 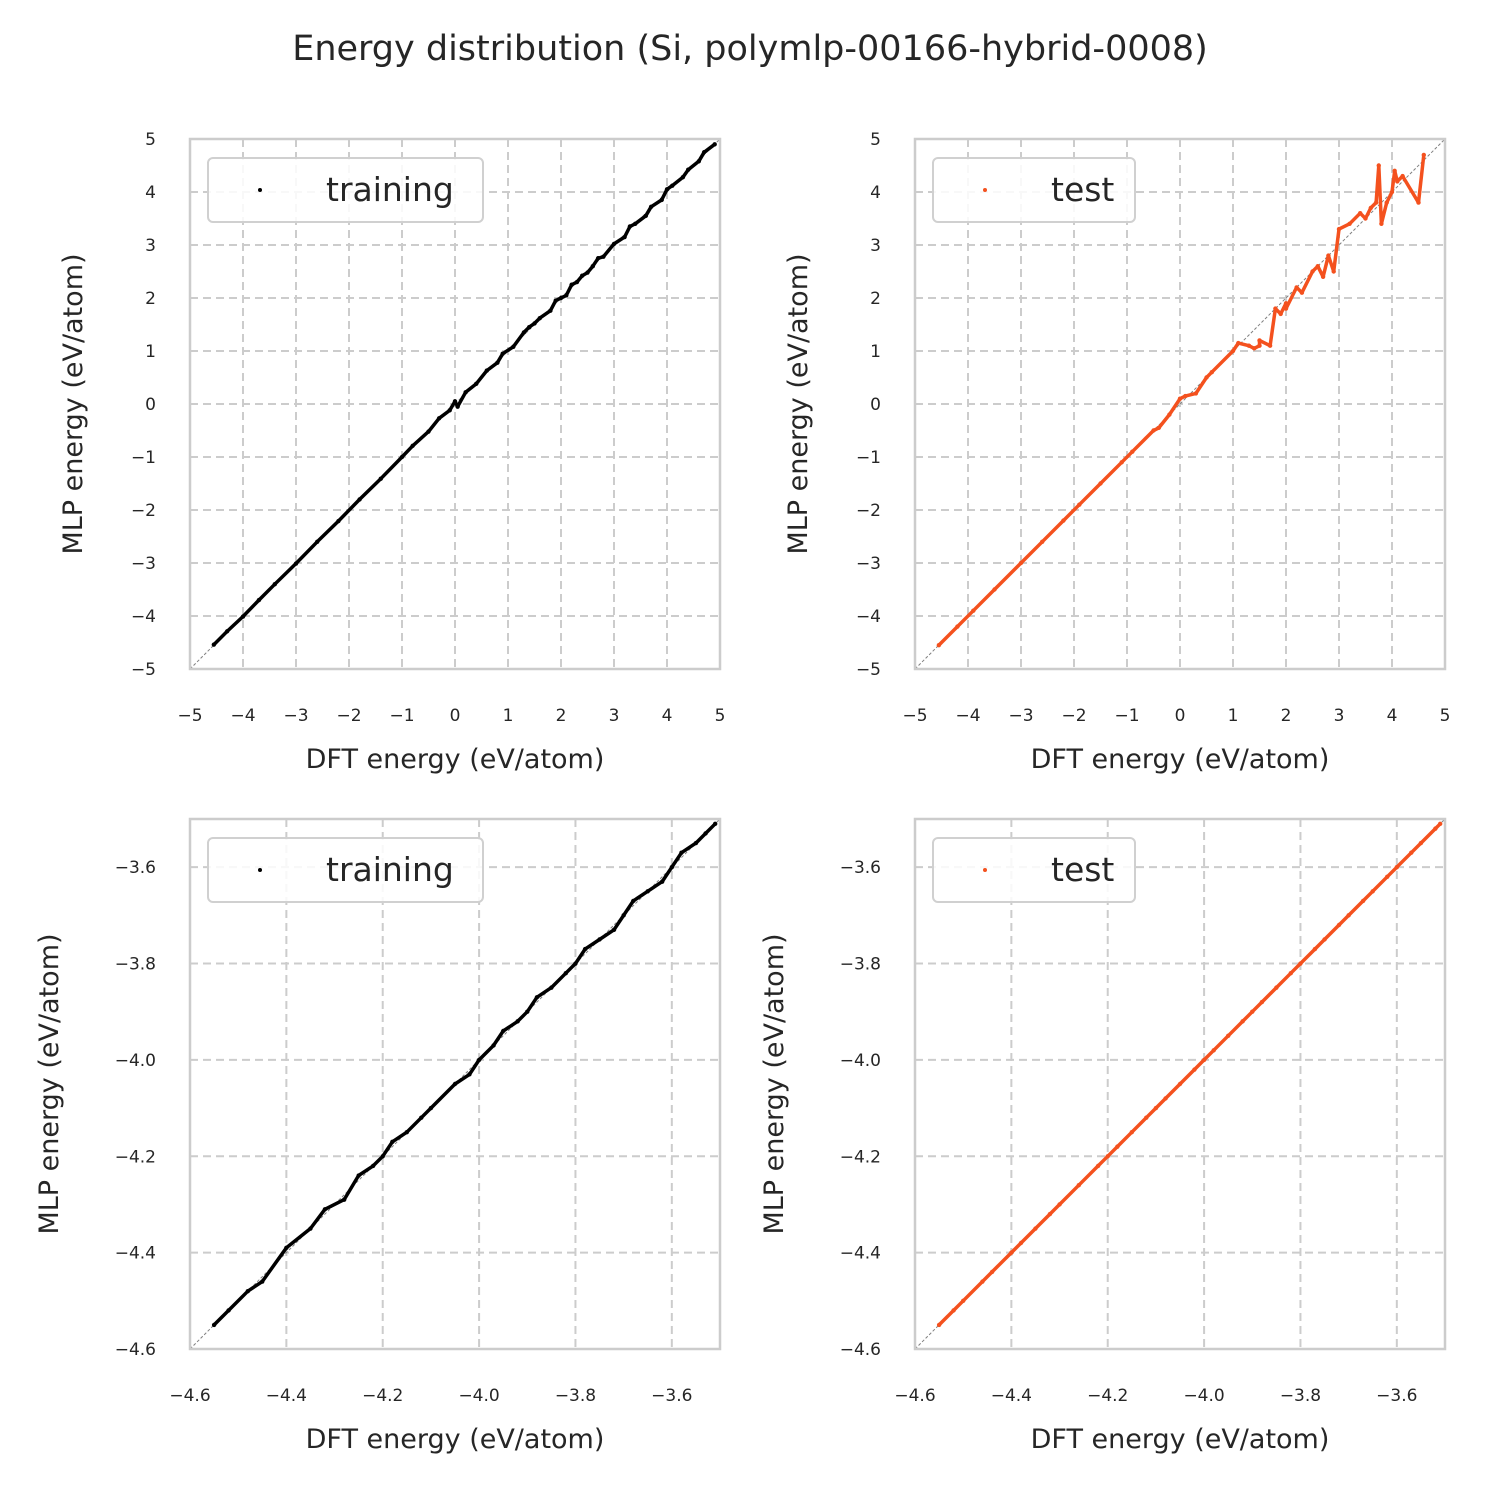 I want to click on panel-2-legend-box, so click(x=345, y=870).